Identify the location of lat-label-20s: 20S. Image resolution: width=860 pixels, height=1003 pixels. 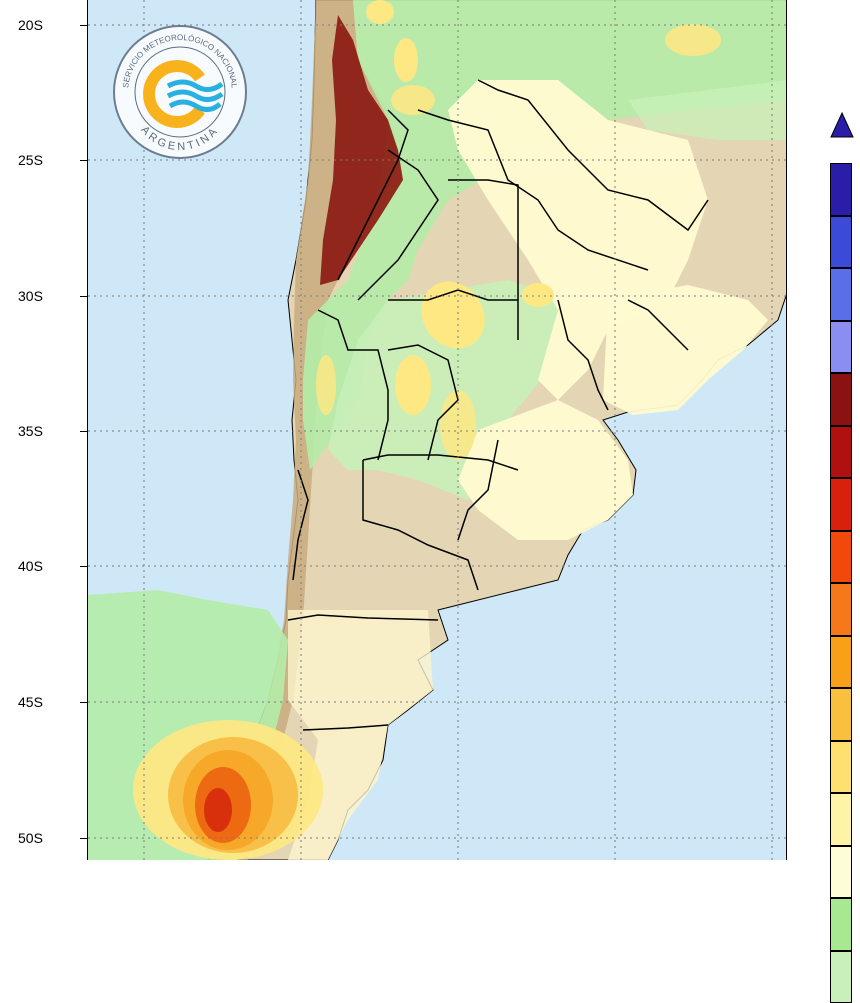
(30, 25).